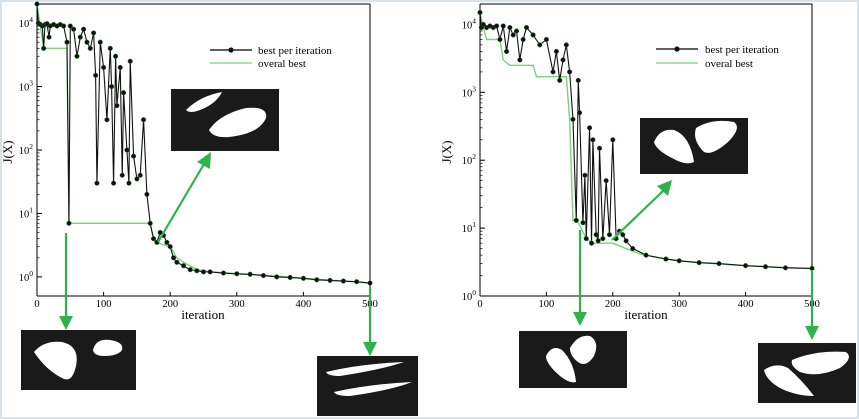  What do you see at coordinates (746, 304) in the screenshot?
I see `right-xtick-label: 400` at bounding box center [746, 304].